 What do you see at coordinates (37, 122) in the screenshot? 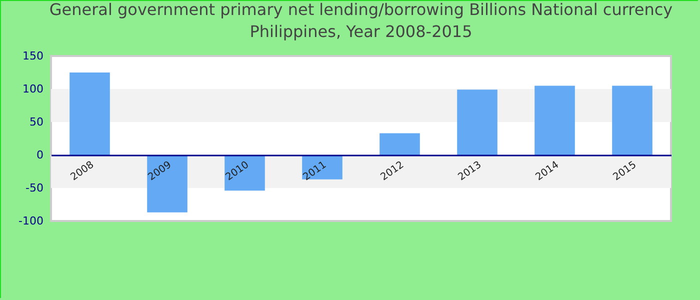
I see `y-tick-label: 50` at bounding box center [37, 122].